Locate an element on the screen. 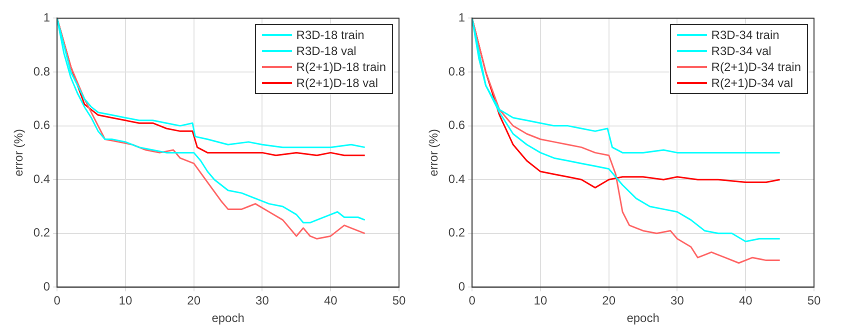  legend-label: R(2+1)D-18 train is located at coordinates (341, 67).